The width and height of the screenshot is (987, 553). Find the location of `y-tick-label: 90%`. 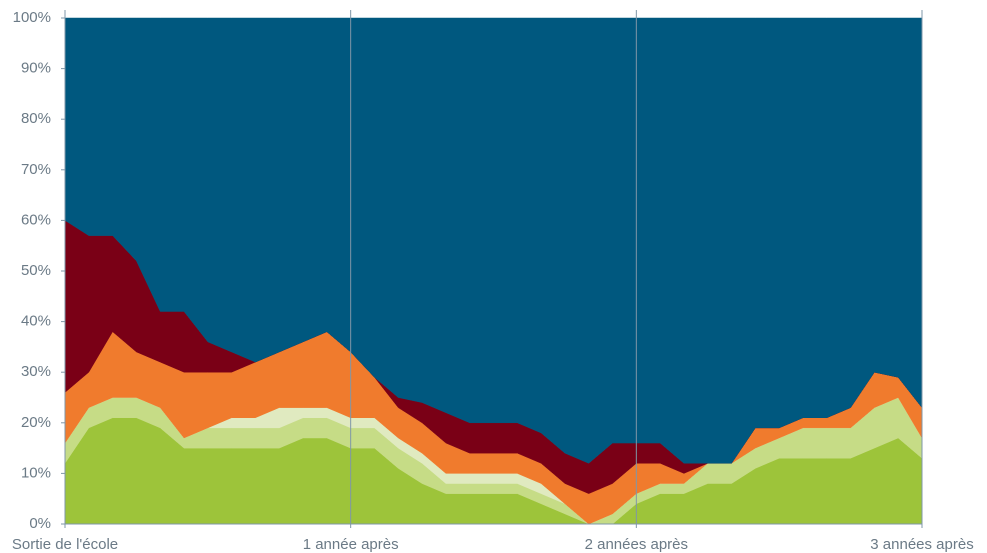

y-tick-label: 90% is located at coordinates (36, 68).